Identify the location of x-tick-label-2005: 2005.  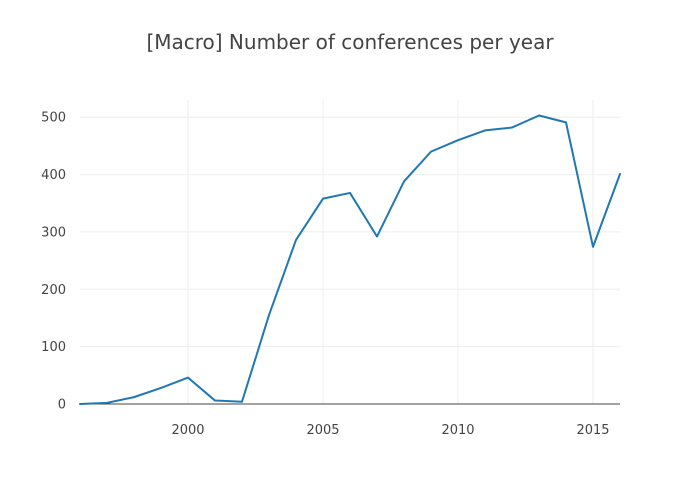
(322, 430).